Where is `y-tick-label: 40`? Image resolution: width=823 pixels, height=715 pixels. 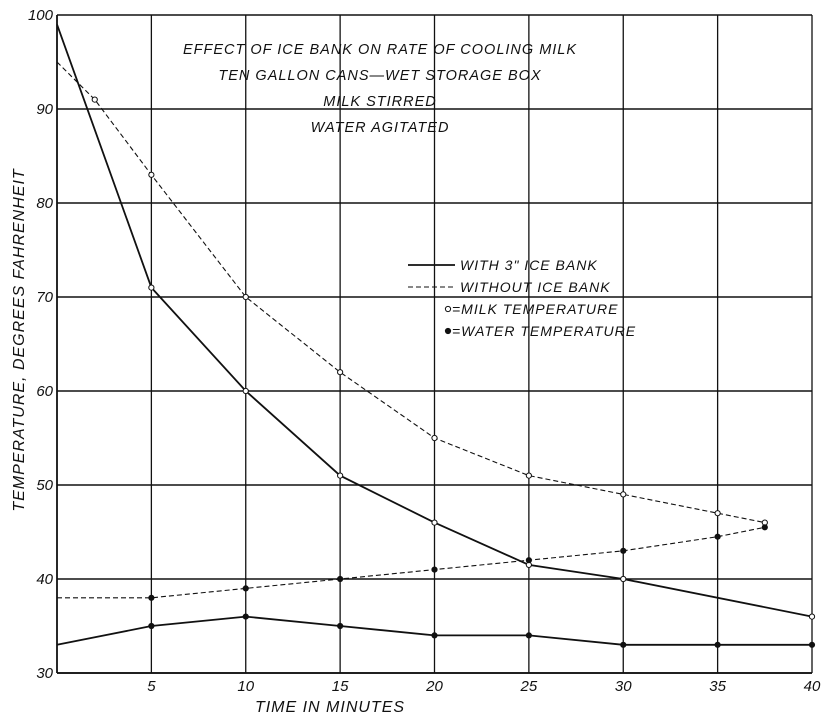
y-tick-label: 40 is located at coordinates (44, 579).